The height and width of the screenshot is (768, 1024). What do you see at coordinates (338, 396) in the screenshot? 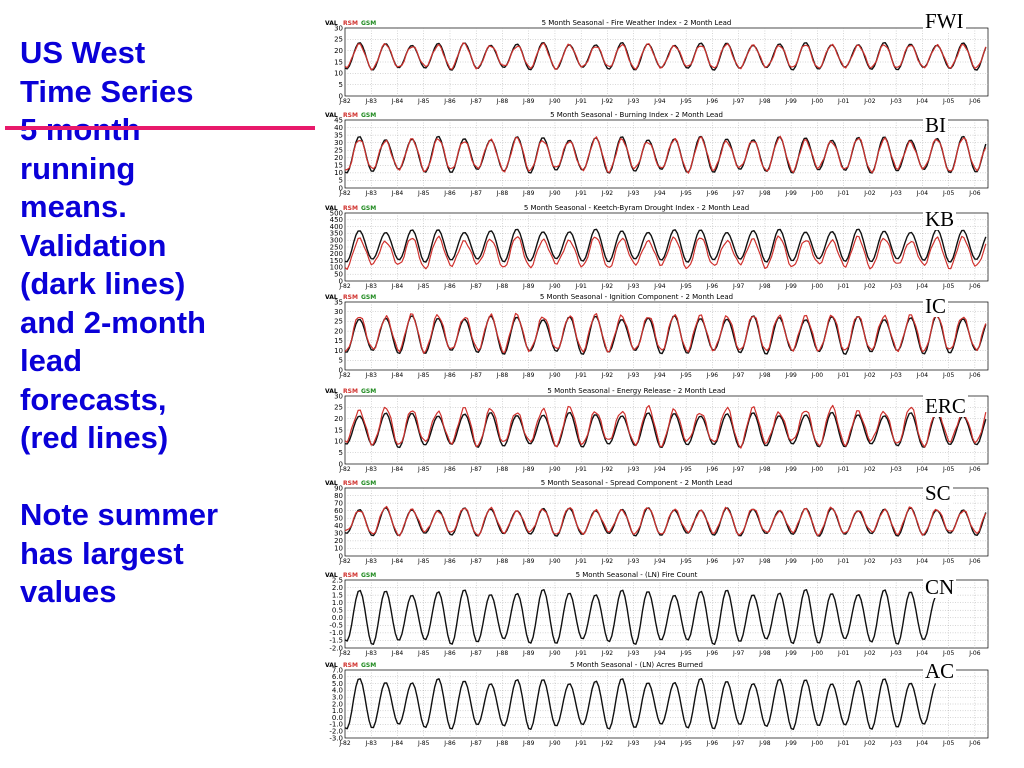
I see `y-tick-label: 30` at bounding box center [338, 396].